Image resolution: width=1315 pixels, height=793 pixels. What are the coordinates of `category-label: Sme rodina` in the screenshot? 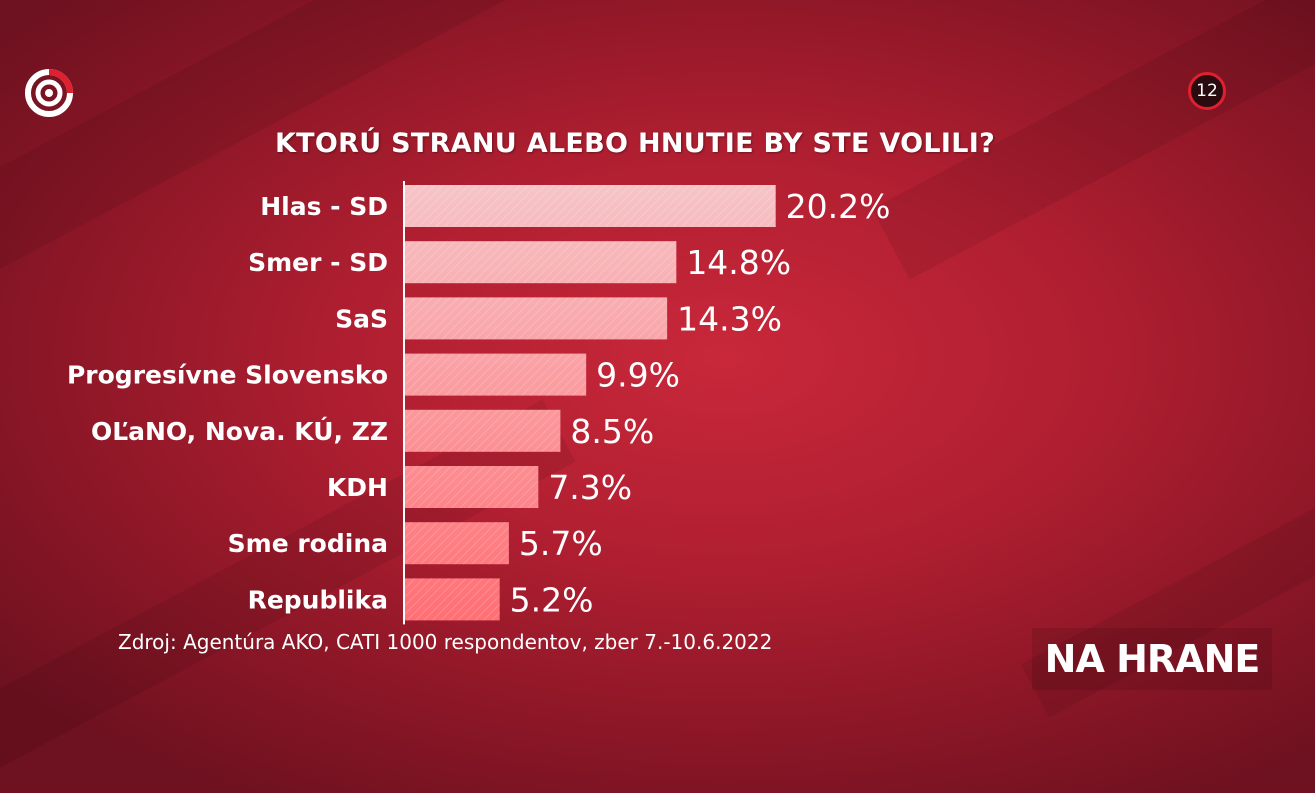 It's located at (308, 543).